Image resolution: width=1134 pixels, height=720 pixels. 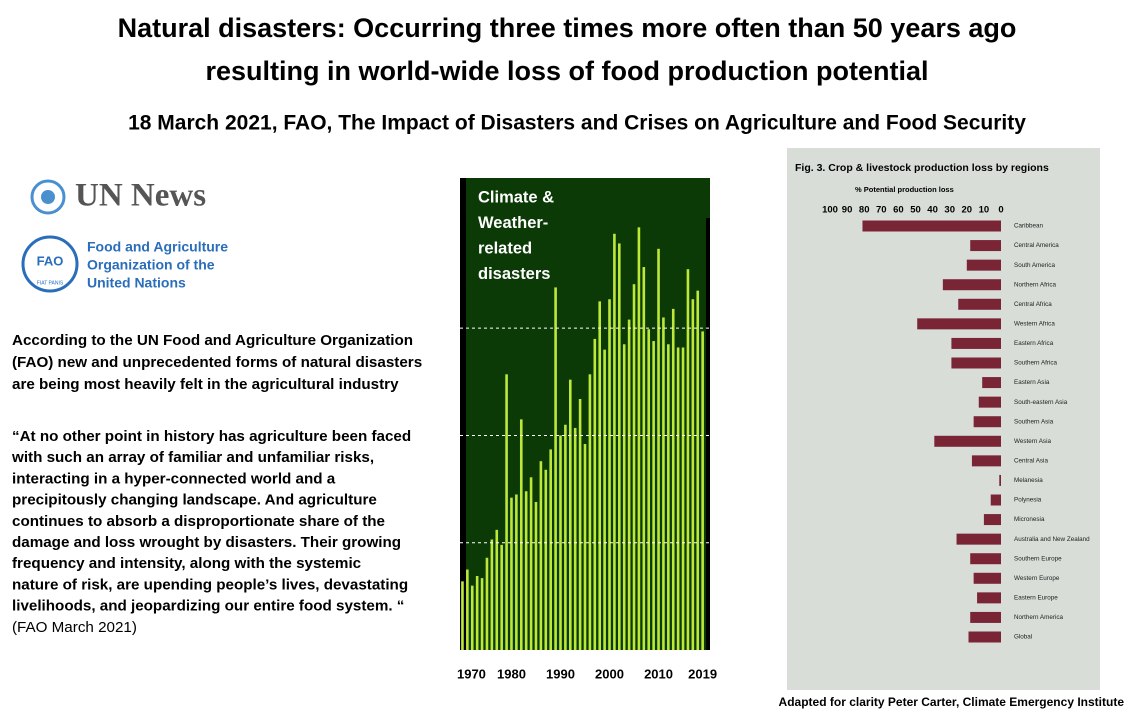 I want to click on category-label: South America, so click(x=1034, y=265).